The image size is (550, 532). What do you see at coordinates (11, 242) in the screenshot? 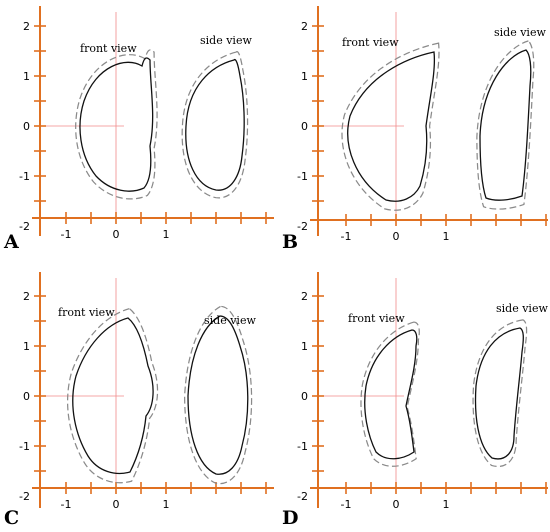
I see `panel-letter: A` at bounding box center [11, 242].